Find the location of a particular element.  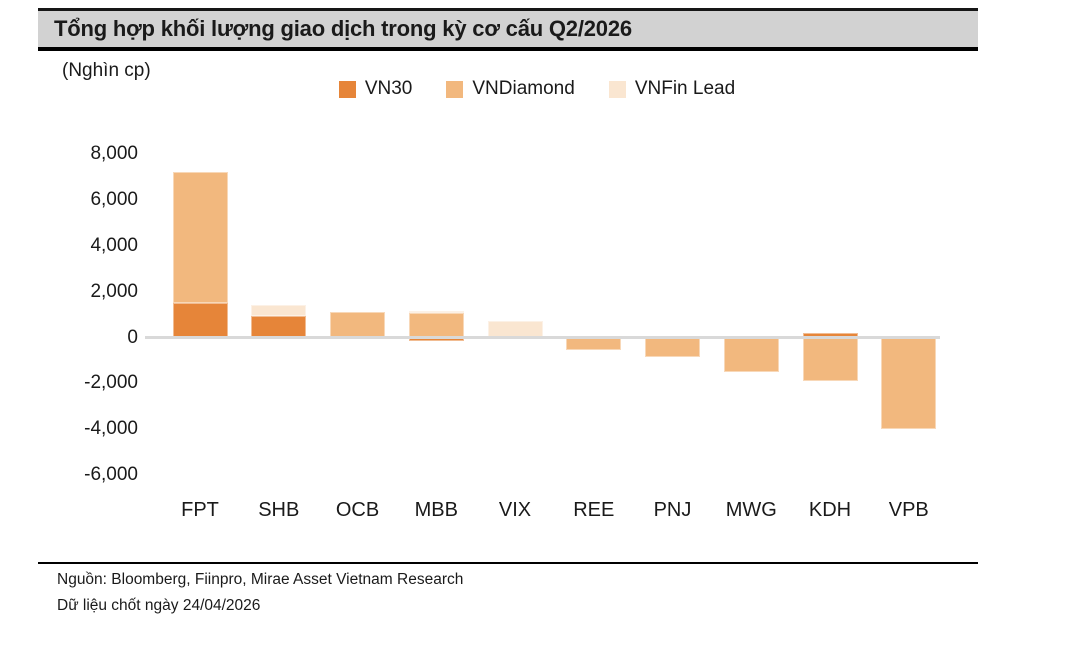

x-axis-category-label: VIX is located at coordinates (515, 510).